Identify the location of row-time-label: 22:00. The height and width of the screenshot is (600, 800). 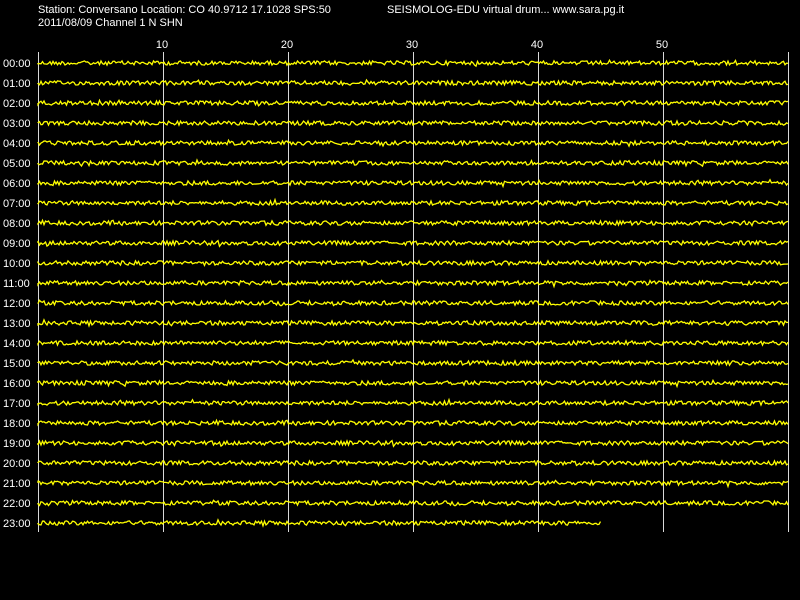
(17, 504).